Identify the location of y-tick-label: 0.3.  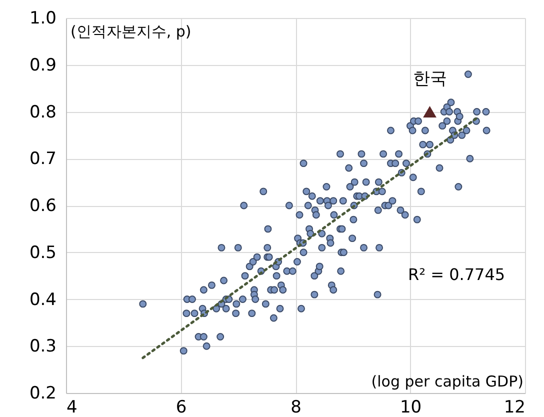
(42, 346).